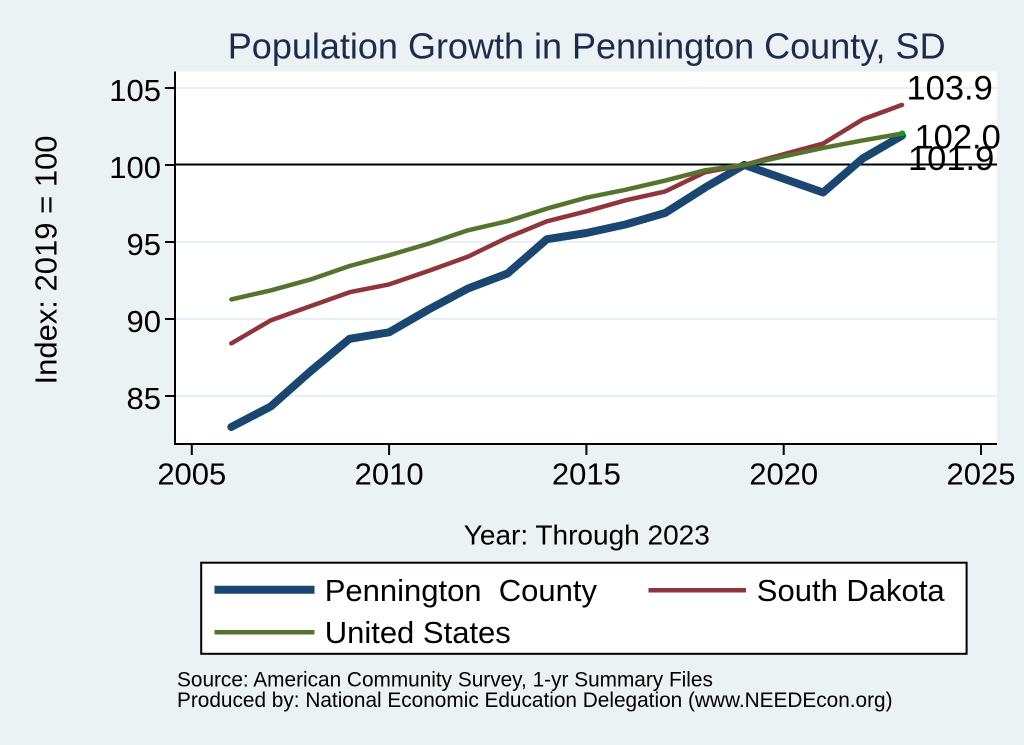 The height and width of the screenshot is (745, 1024). I want to click on svg-text: 105, so click(135, 90).